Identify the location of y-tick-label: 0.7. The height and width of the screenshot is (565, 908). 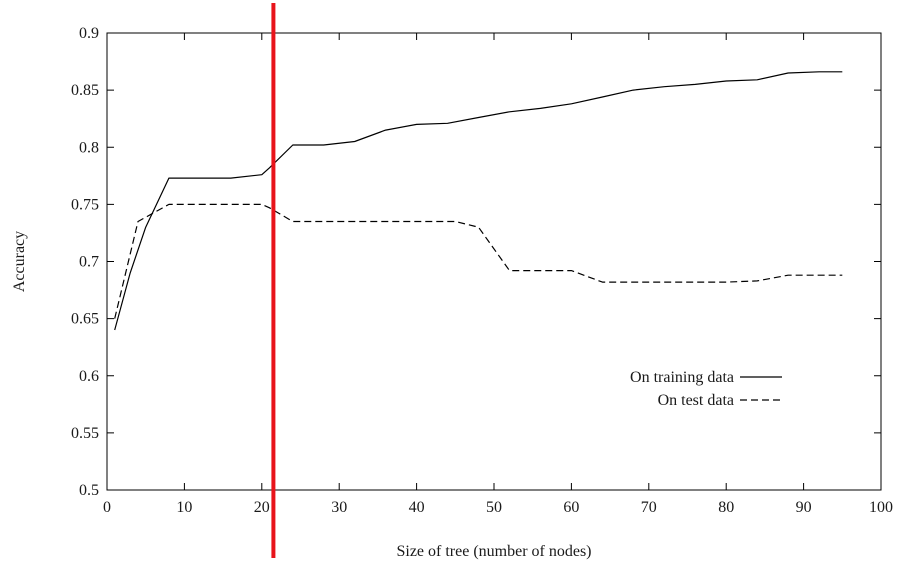
(89, 262).